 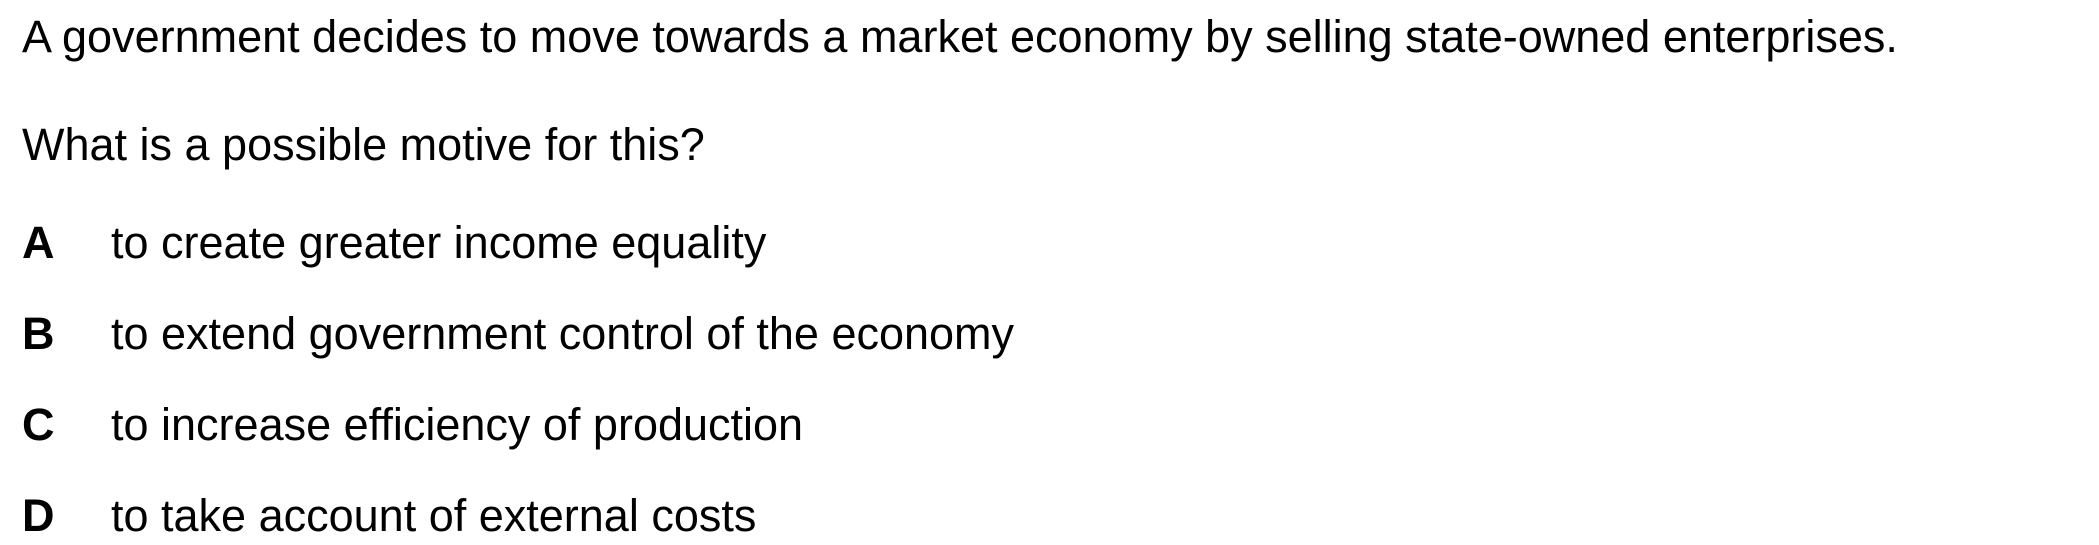 I want to click on option-c-letter: C, so click(x=38, y=424).